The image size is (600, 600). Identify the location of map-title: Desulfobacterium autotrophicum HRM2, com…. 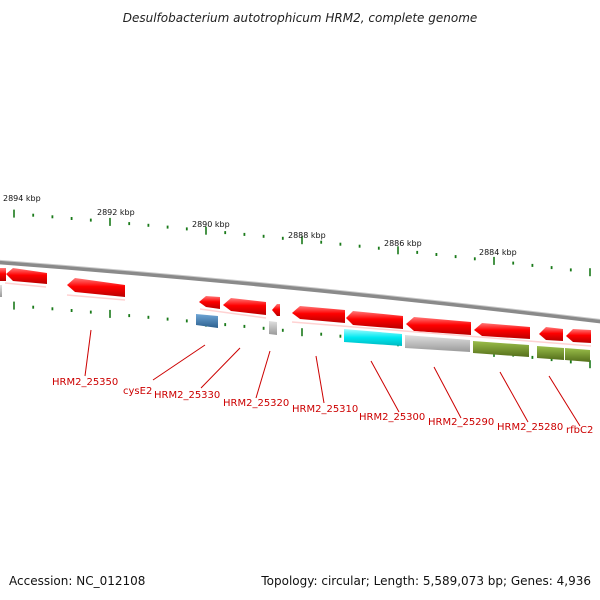
(300, 18).